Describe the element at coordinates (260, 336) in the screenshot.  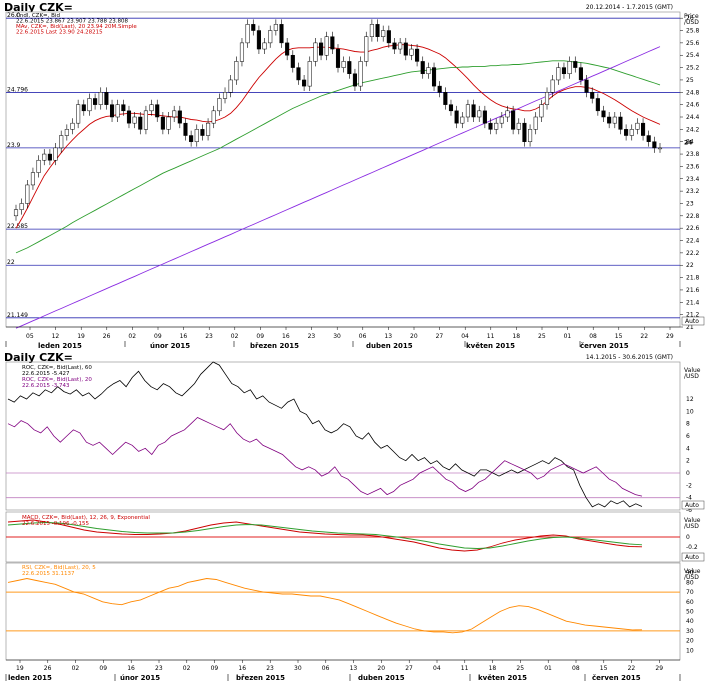
I see `price-x-tick-label: 09` at that location.